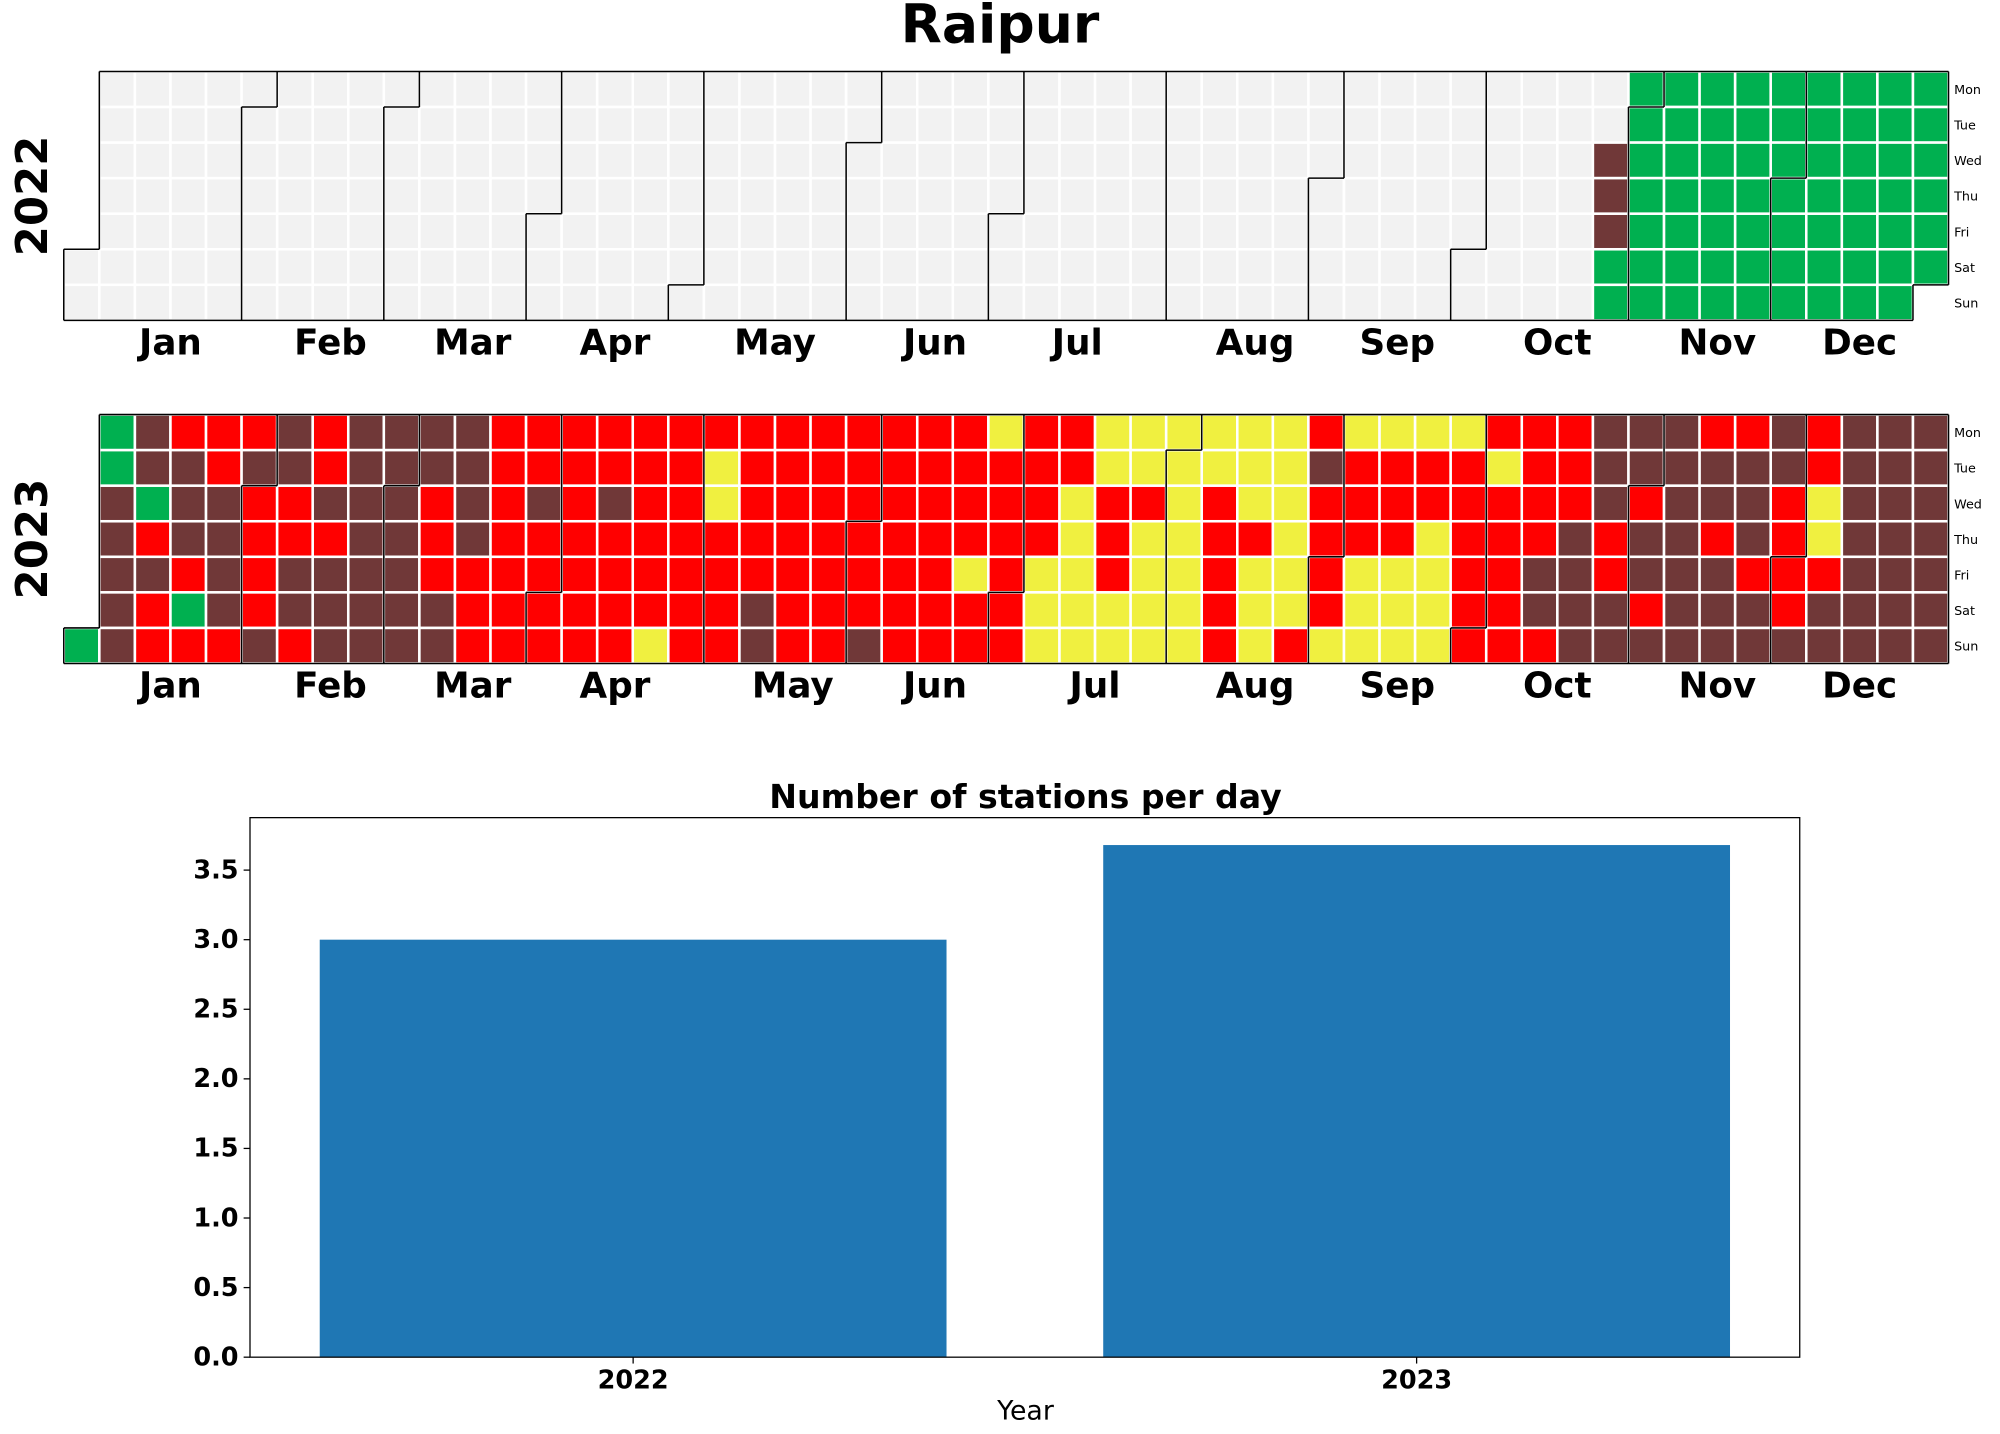 This screenshot has height=1434, width=2000. Describe the element at coordinates (215, 1357) in the screenshot. I see `y-tick-label: 0.0` at that location.